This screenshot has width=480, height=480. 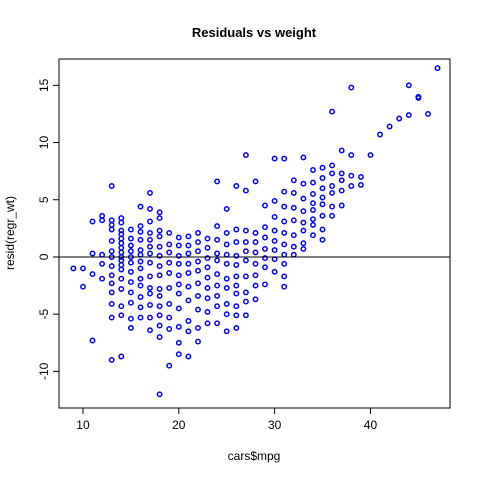 I want to click on y-tick-label: 0, so click(x=44, y=256).